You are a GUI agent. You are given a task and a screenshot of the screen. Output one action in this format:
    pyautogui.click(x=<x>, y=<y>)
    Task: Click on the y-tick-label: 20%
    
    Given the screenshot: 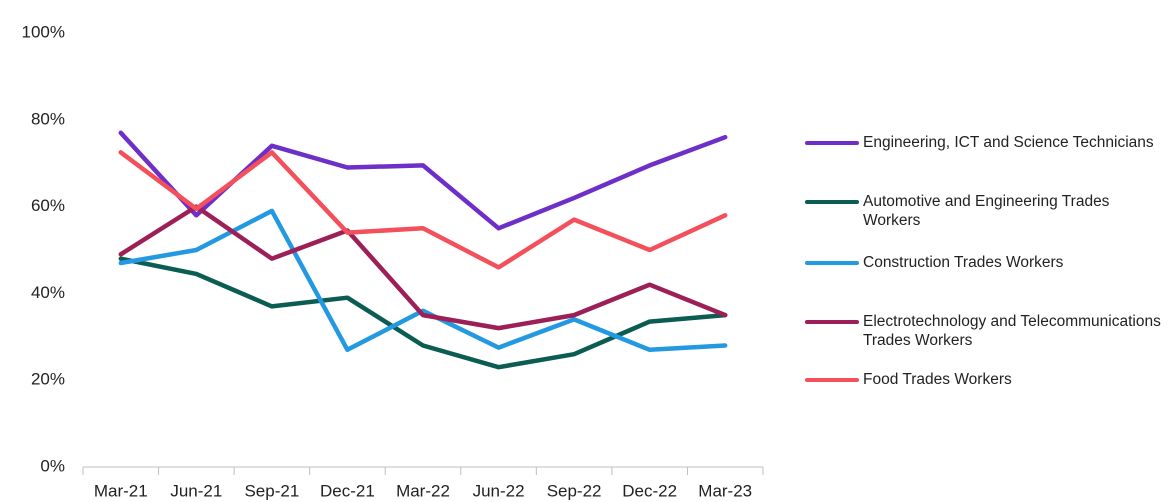 What is the action you would take?
    pyautogui.click(x=48, y=379)
    